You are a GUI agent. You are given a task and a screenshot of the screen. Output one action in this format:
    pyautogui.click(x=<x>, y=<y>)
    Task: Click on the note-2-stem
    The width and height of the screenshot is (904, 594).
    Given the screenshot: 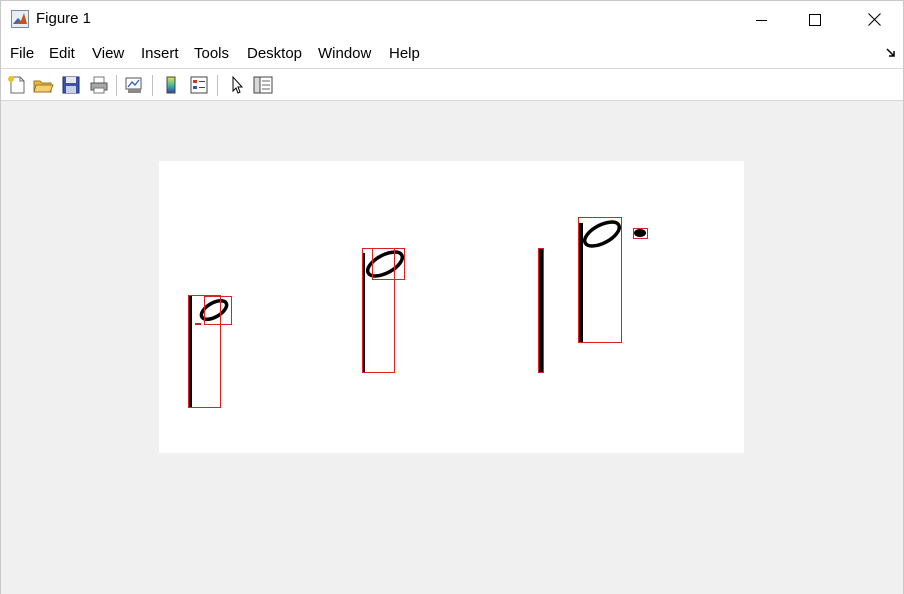 What is the action you would take?
    pyautogui.click(x=363, y=312)
    